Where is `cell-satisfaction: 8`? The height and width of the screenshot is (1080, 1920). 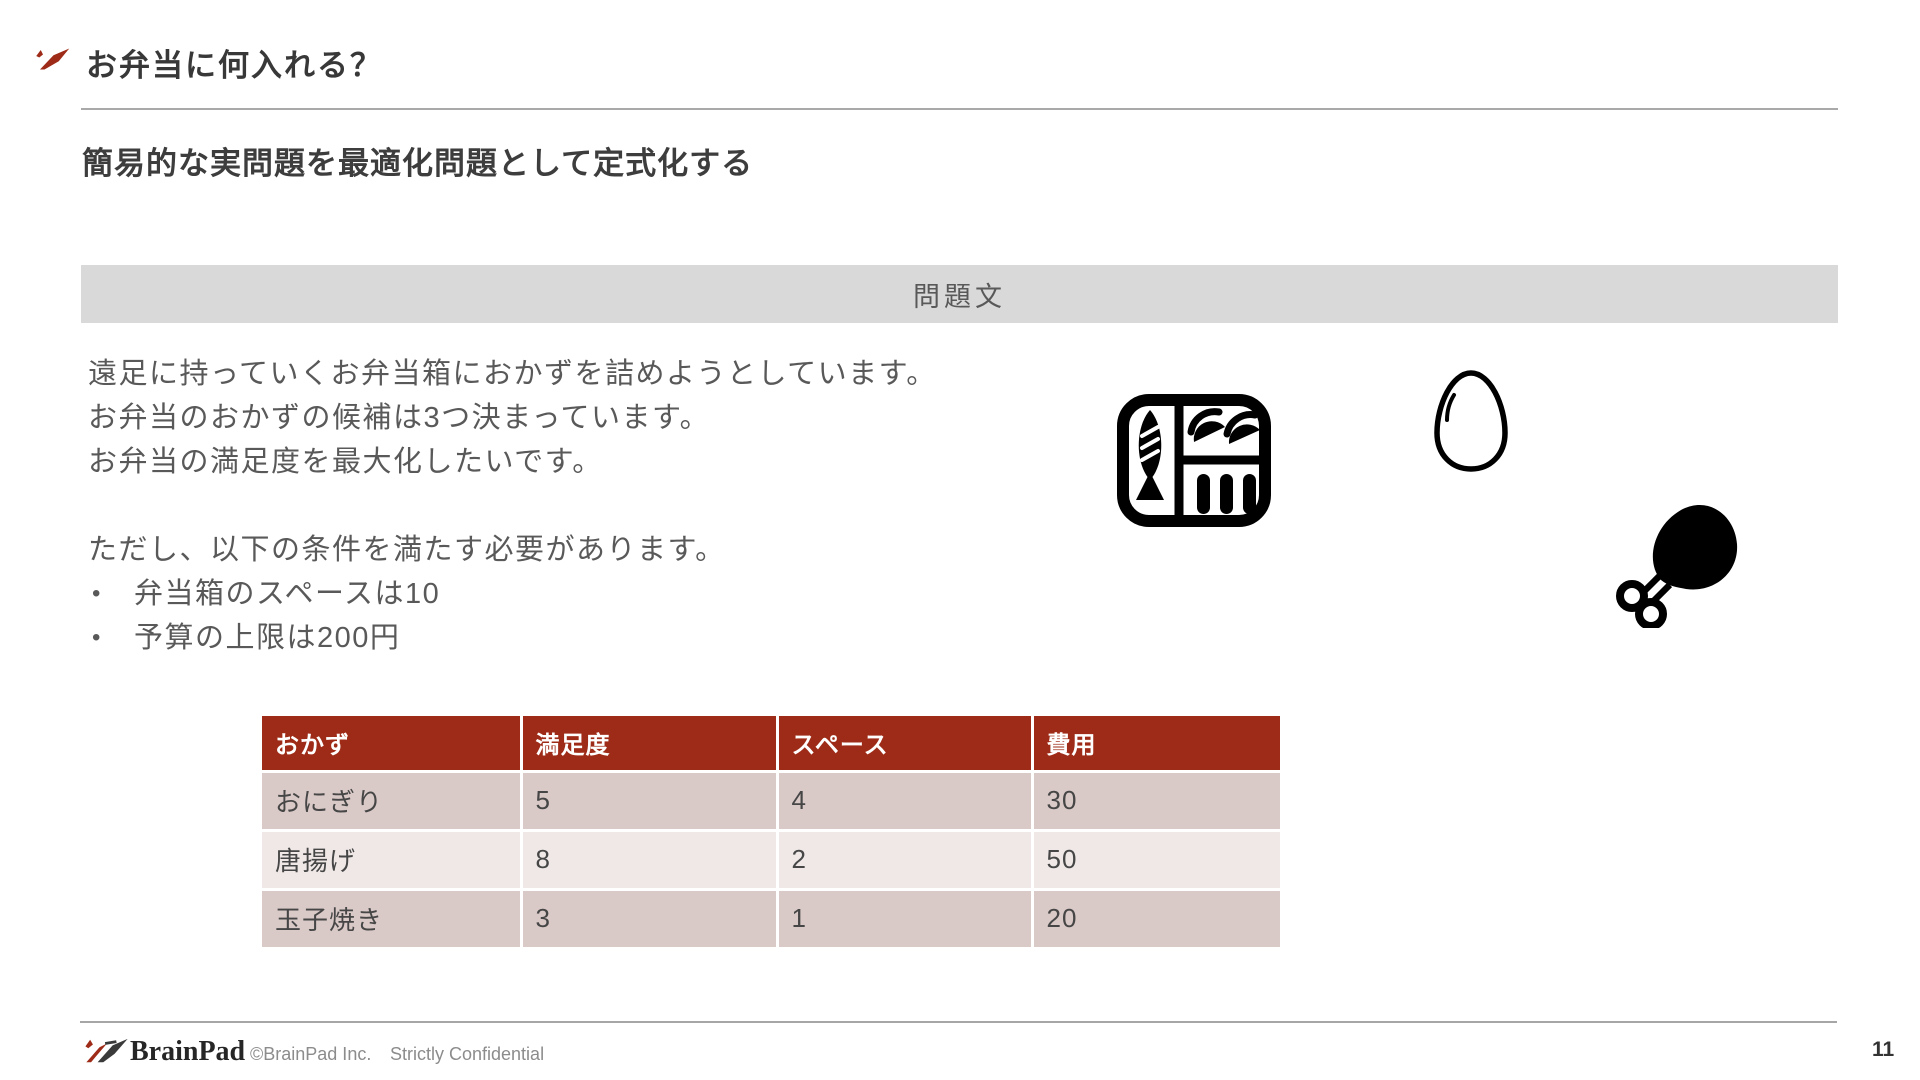
cell-satisfaction: 8 is located at coordinates (650, 859).